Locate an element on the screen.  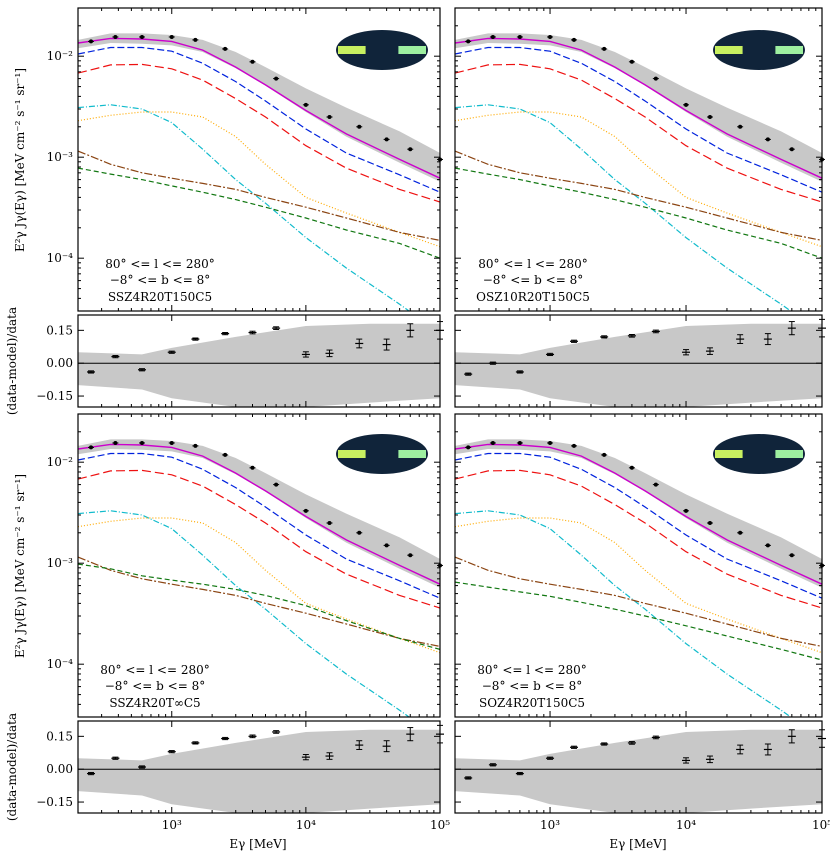
residual-y-tick-label: −0.15 is located at coordinates (54, 802).